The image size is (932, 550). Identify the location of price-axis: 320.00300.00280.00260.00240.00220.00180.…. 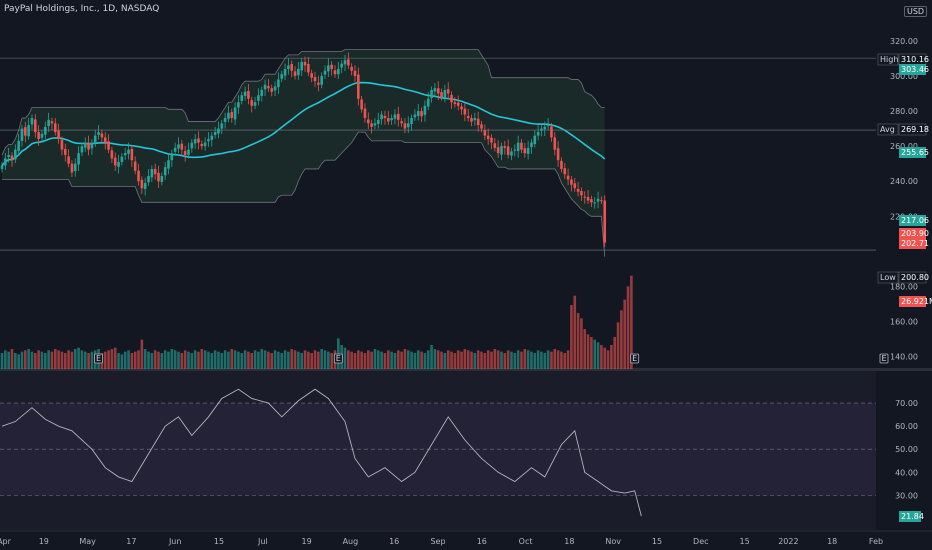
(904, 199).